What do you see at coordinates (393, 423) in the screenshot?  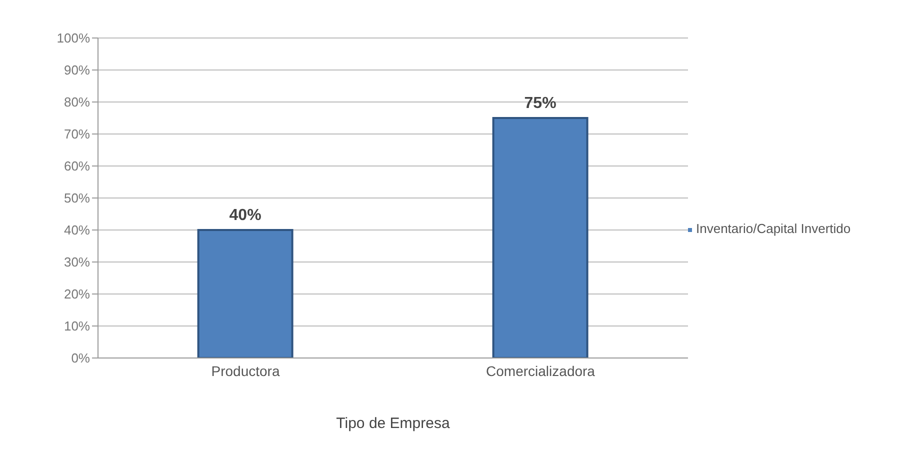 I see `x-axis-title: Tipo de Empresa` at bounding box center [393, 423].